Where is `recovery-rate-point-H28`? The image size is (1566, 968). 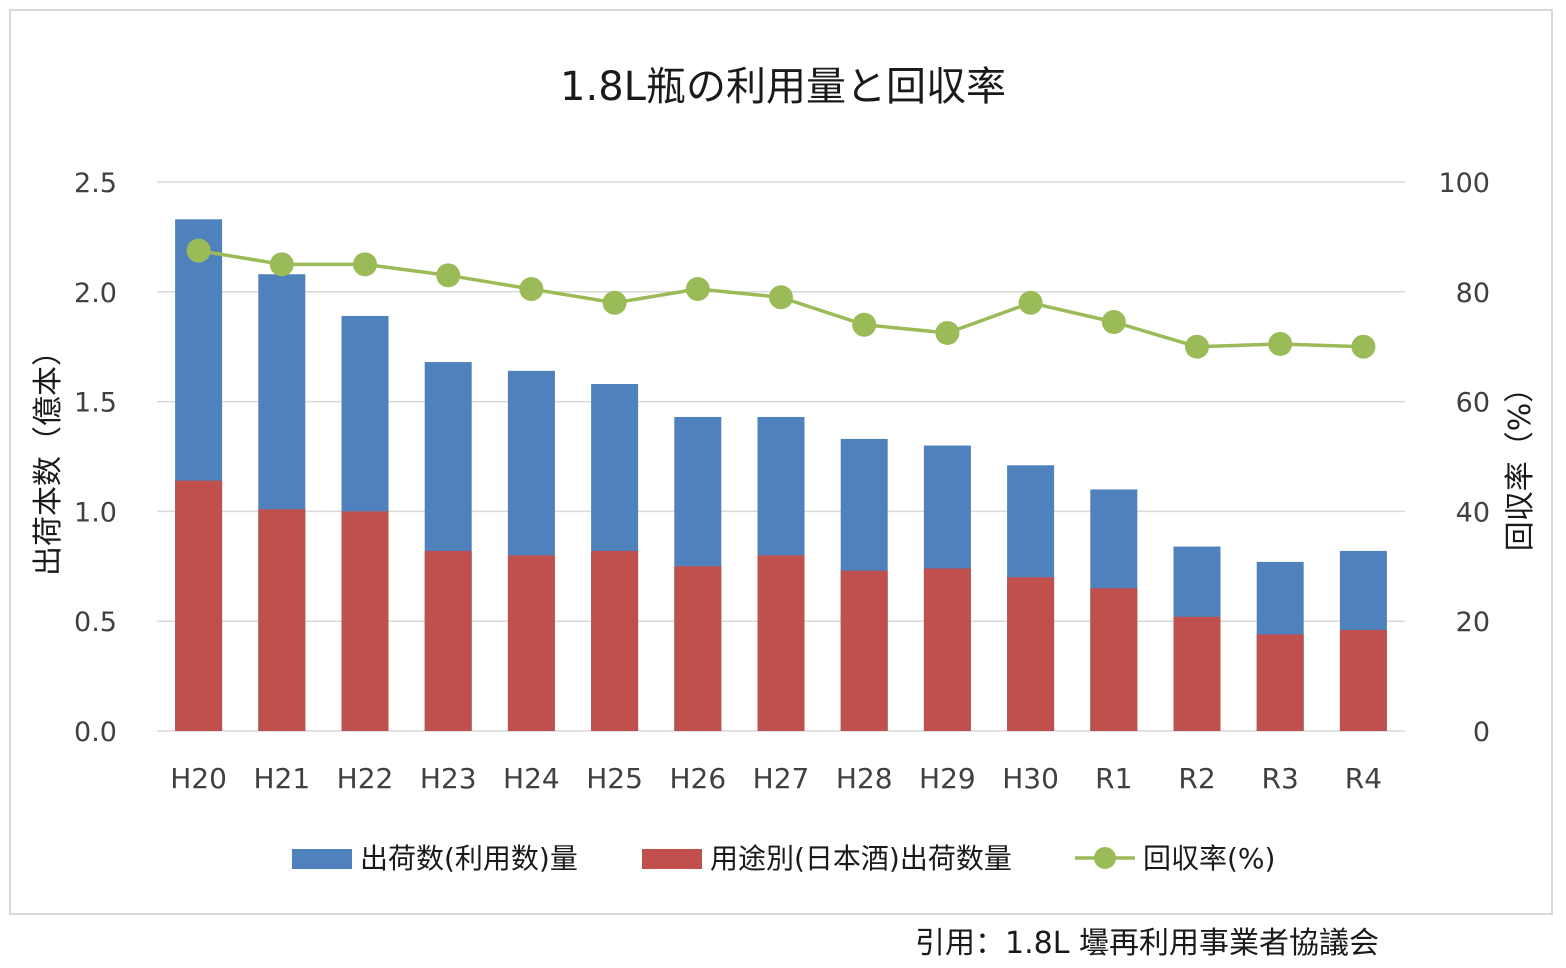 recovery-rate-point-H28 is located at coordinates (864, 324).